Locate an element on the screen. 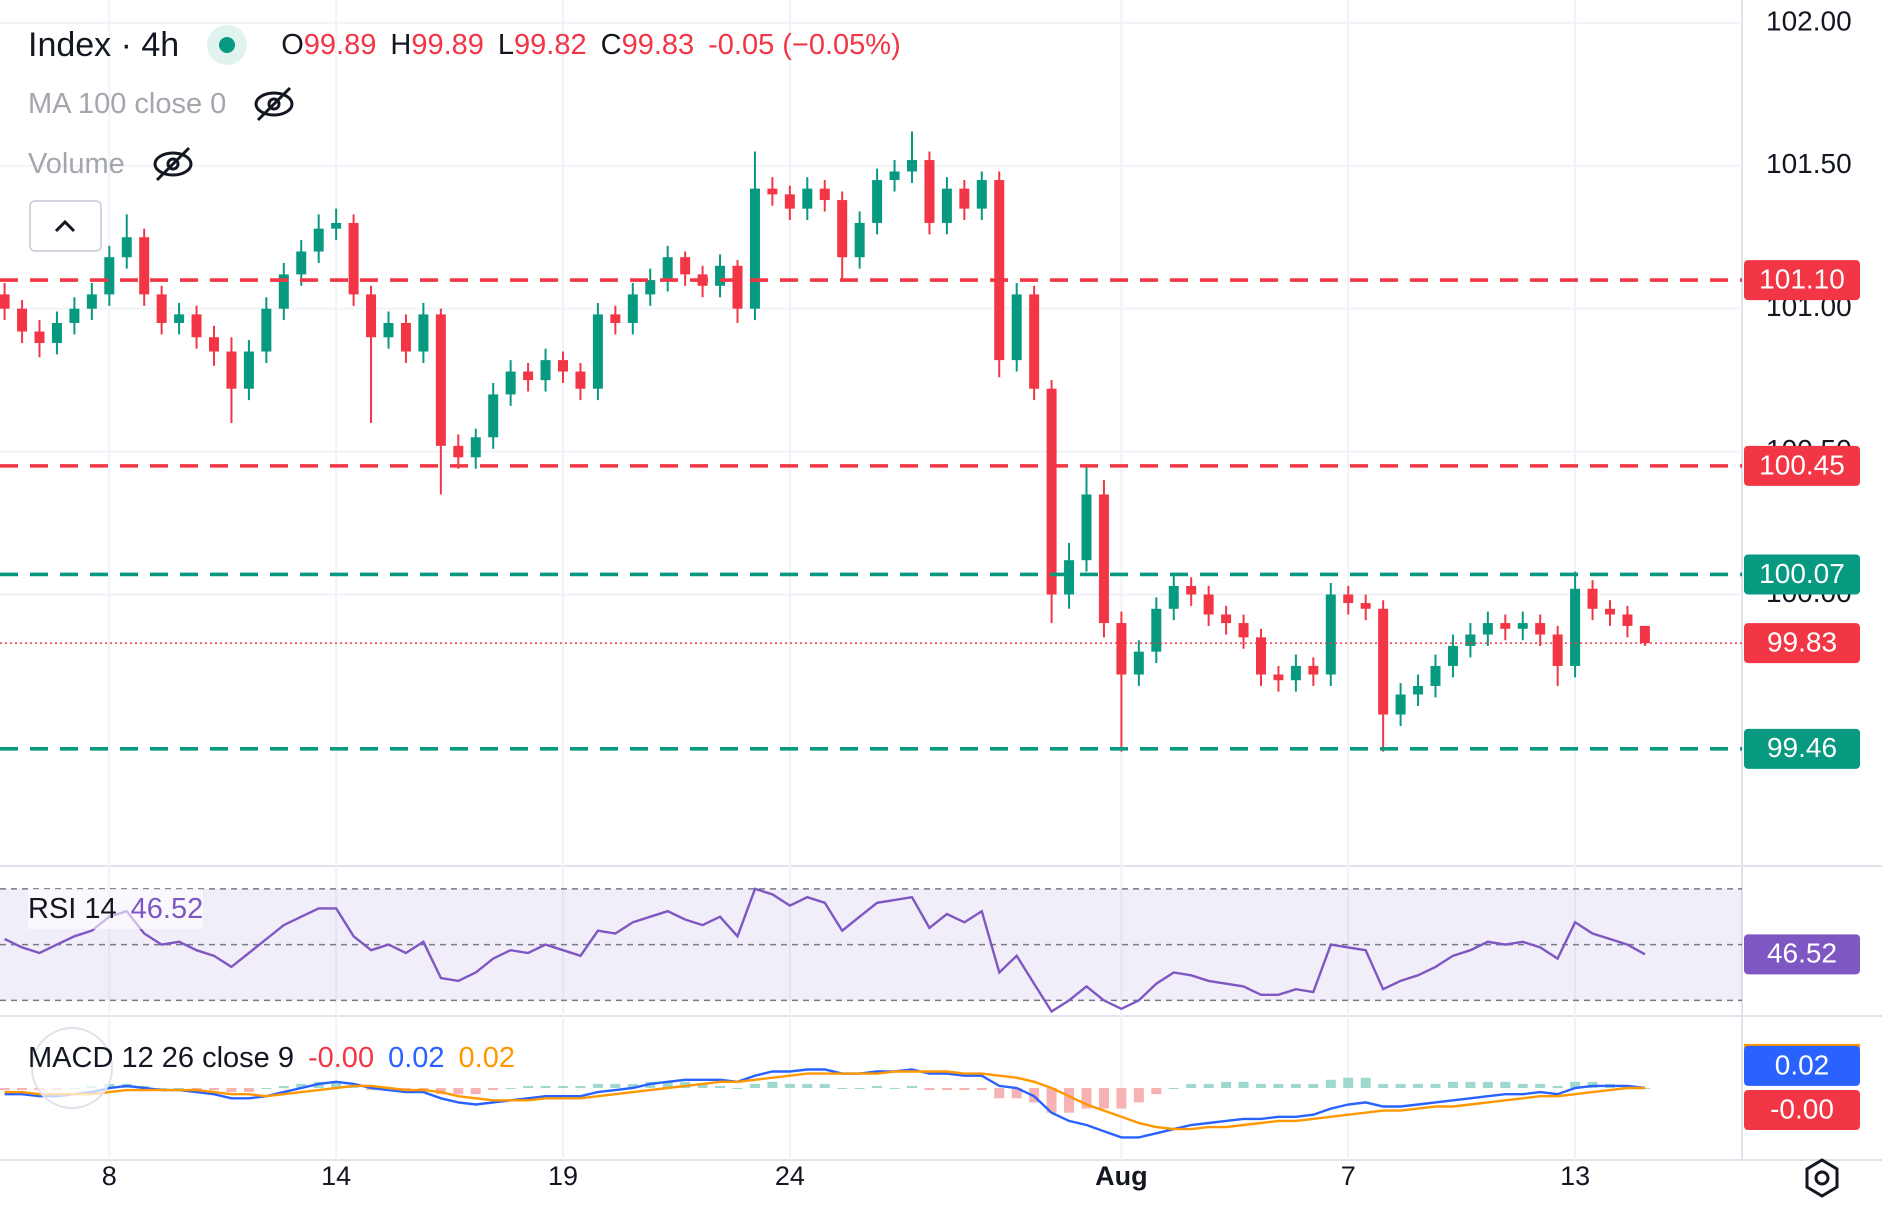 This screenshot has height=1216, width=1882. last-price-badge: 99.83 is located at coordinates (1802, 643).